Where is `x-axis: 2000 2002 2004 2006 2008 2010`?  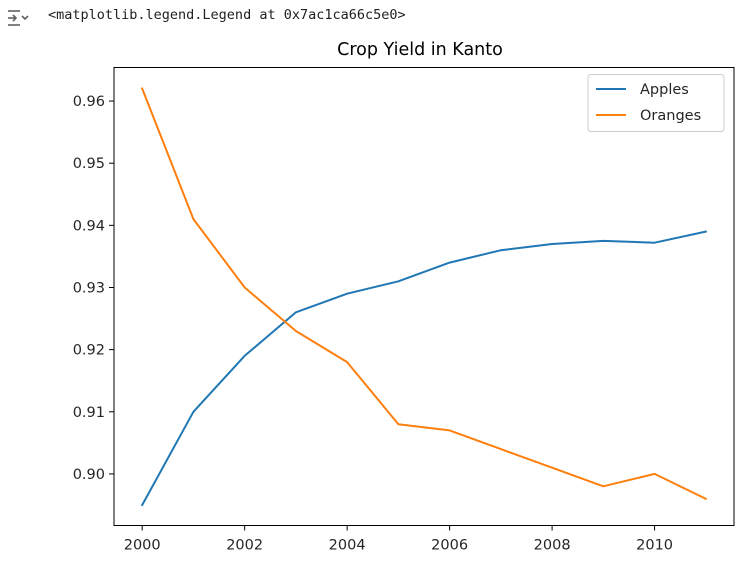 x-axis: 2000 2002 2004 2006 2008 2010 is located at coordinates (398, 539).